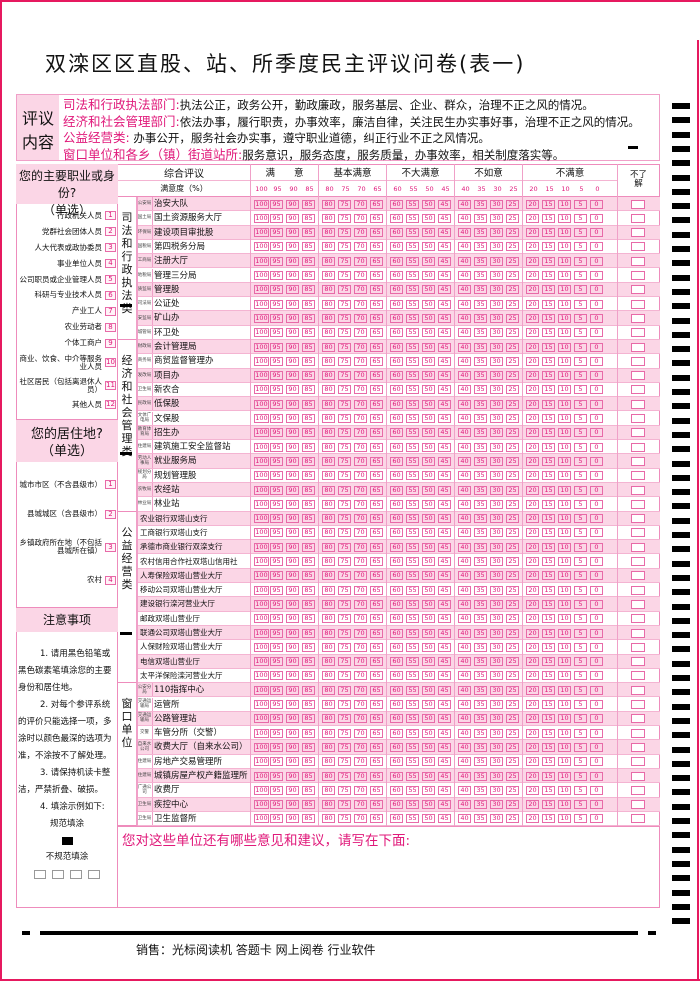 The image size is (700, 981). What do you see at coordinates (110, 311) in the screenshot?
I see `option-box: 7` at bounding box center [110, 311].